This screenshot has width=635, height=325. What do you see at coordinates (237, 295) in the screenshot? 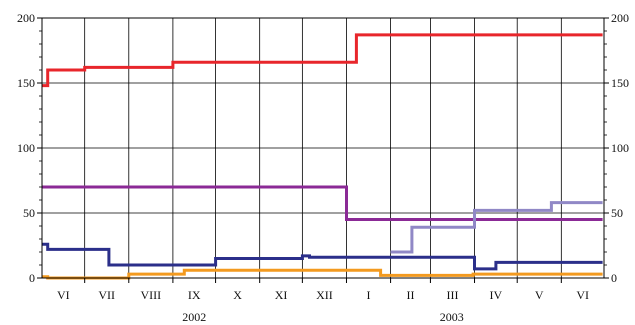
I see `x-tick-label: X` at bounding box center [237, 295].